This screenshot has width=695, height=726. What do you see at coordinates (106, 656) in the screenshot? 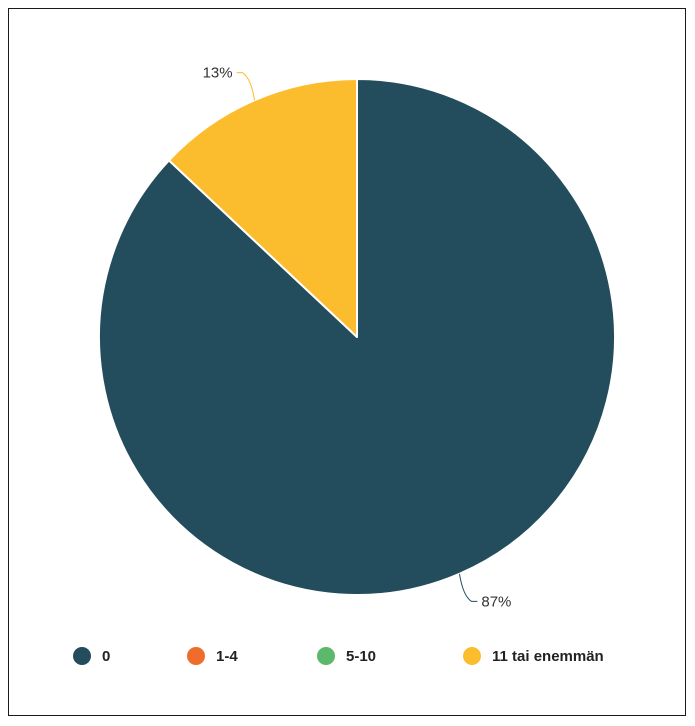
I see `legend-label-0: 0` at bounding box center [106, 656].